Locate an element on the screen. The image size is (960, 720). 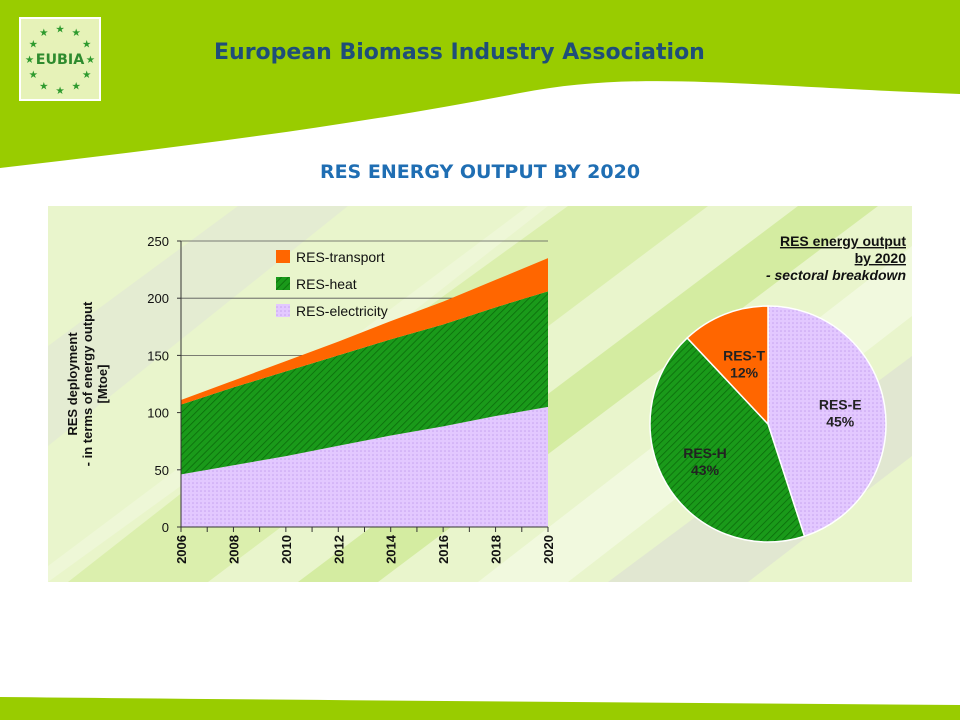
legend-label-res-transport: RES-transport is located at coordinates (340, 257).